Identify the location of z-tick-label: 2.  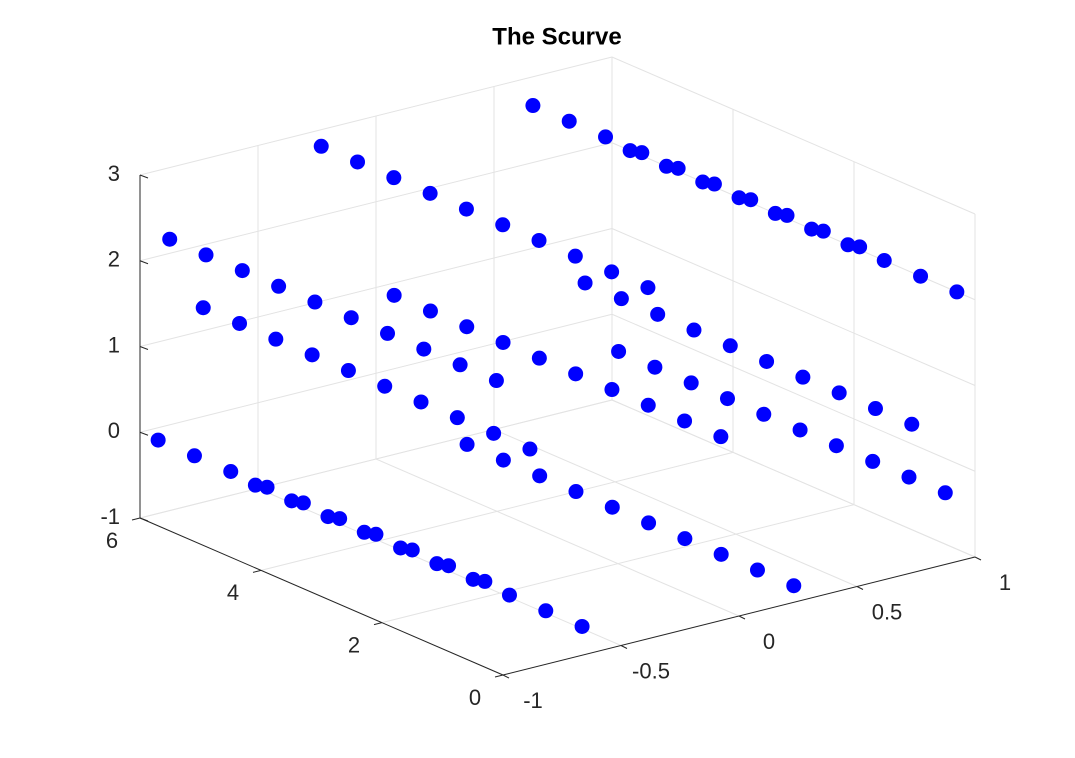
(114, 259).